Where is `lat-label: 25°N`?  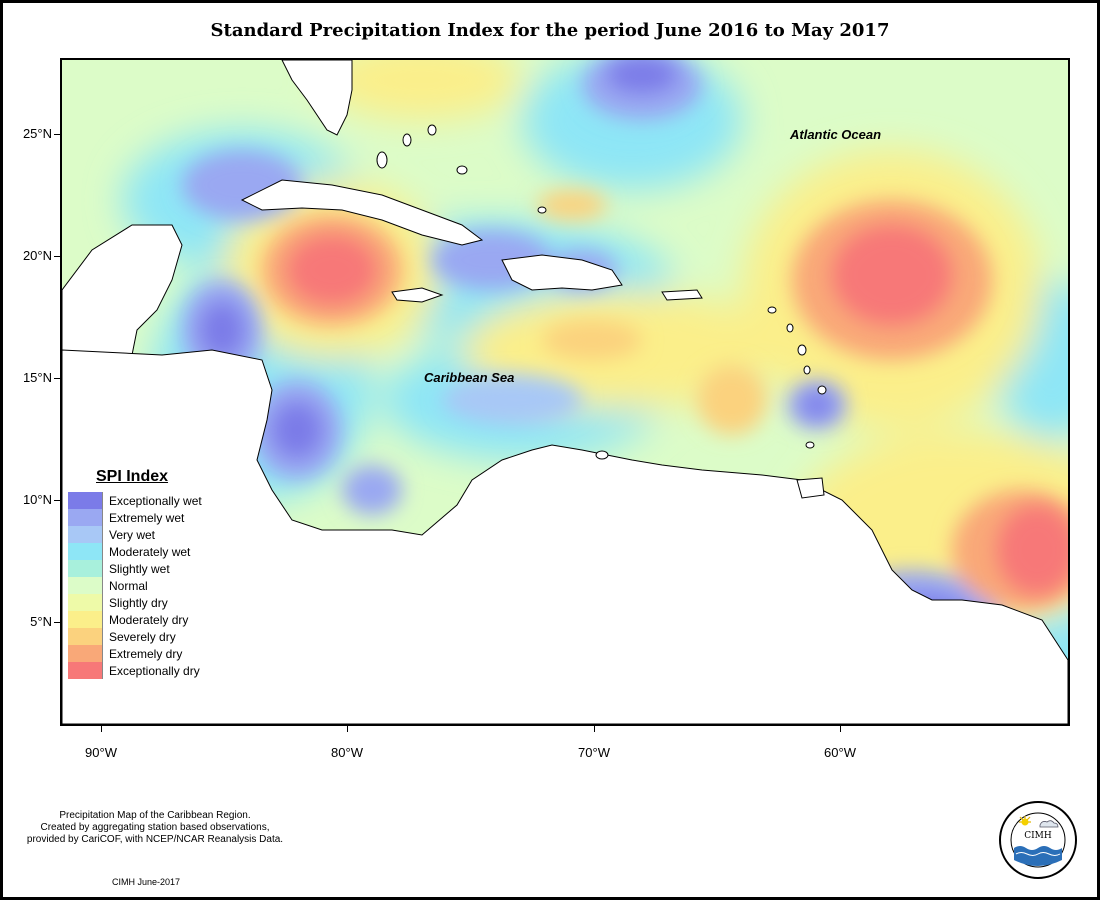
lat-label: 25°N is located at coordinates (37, 133).